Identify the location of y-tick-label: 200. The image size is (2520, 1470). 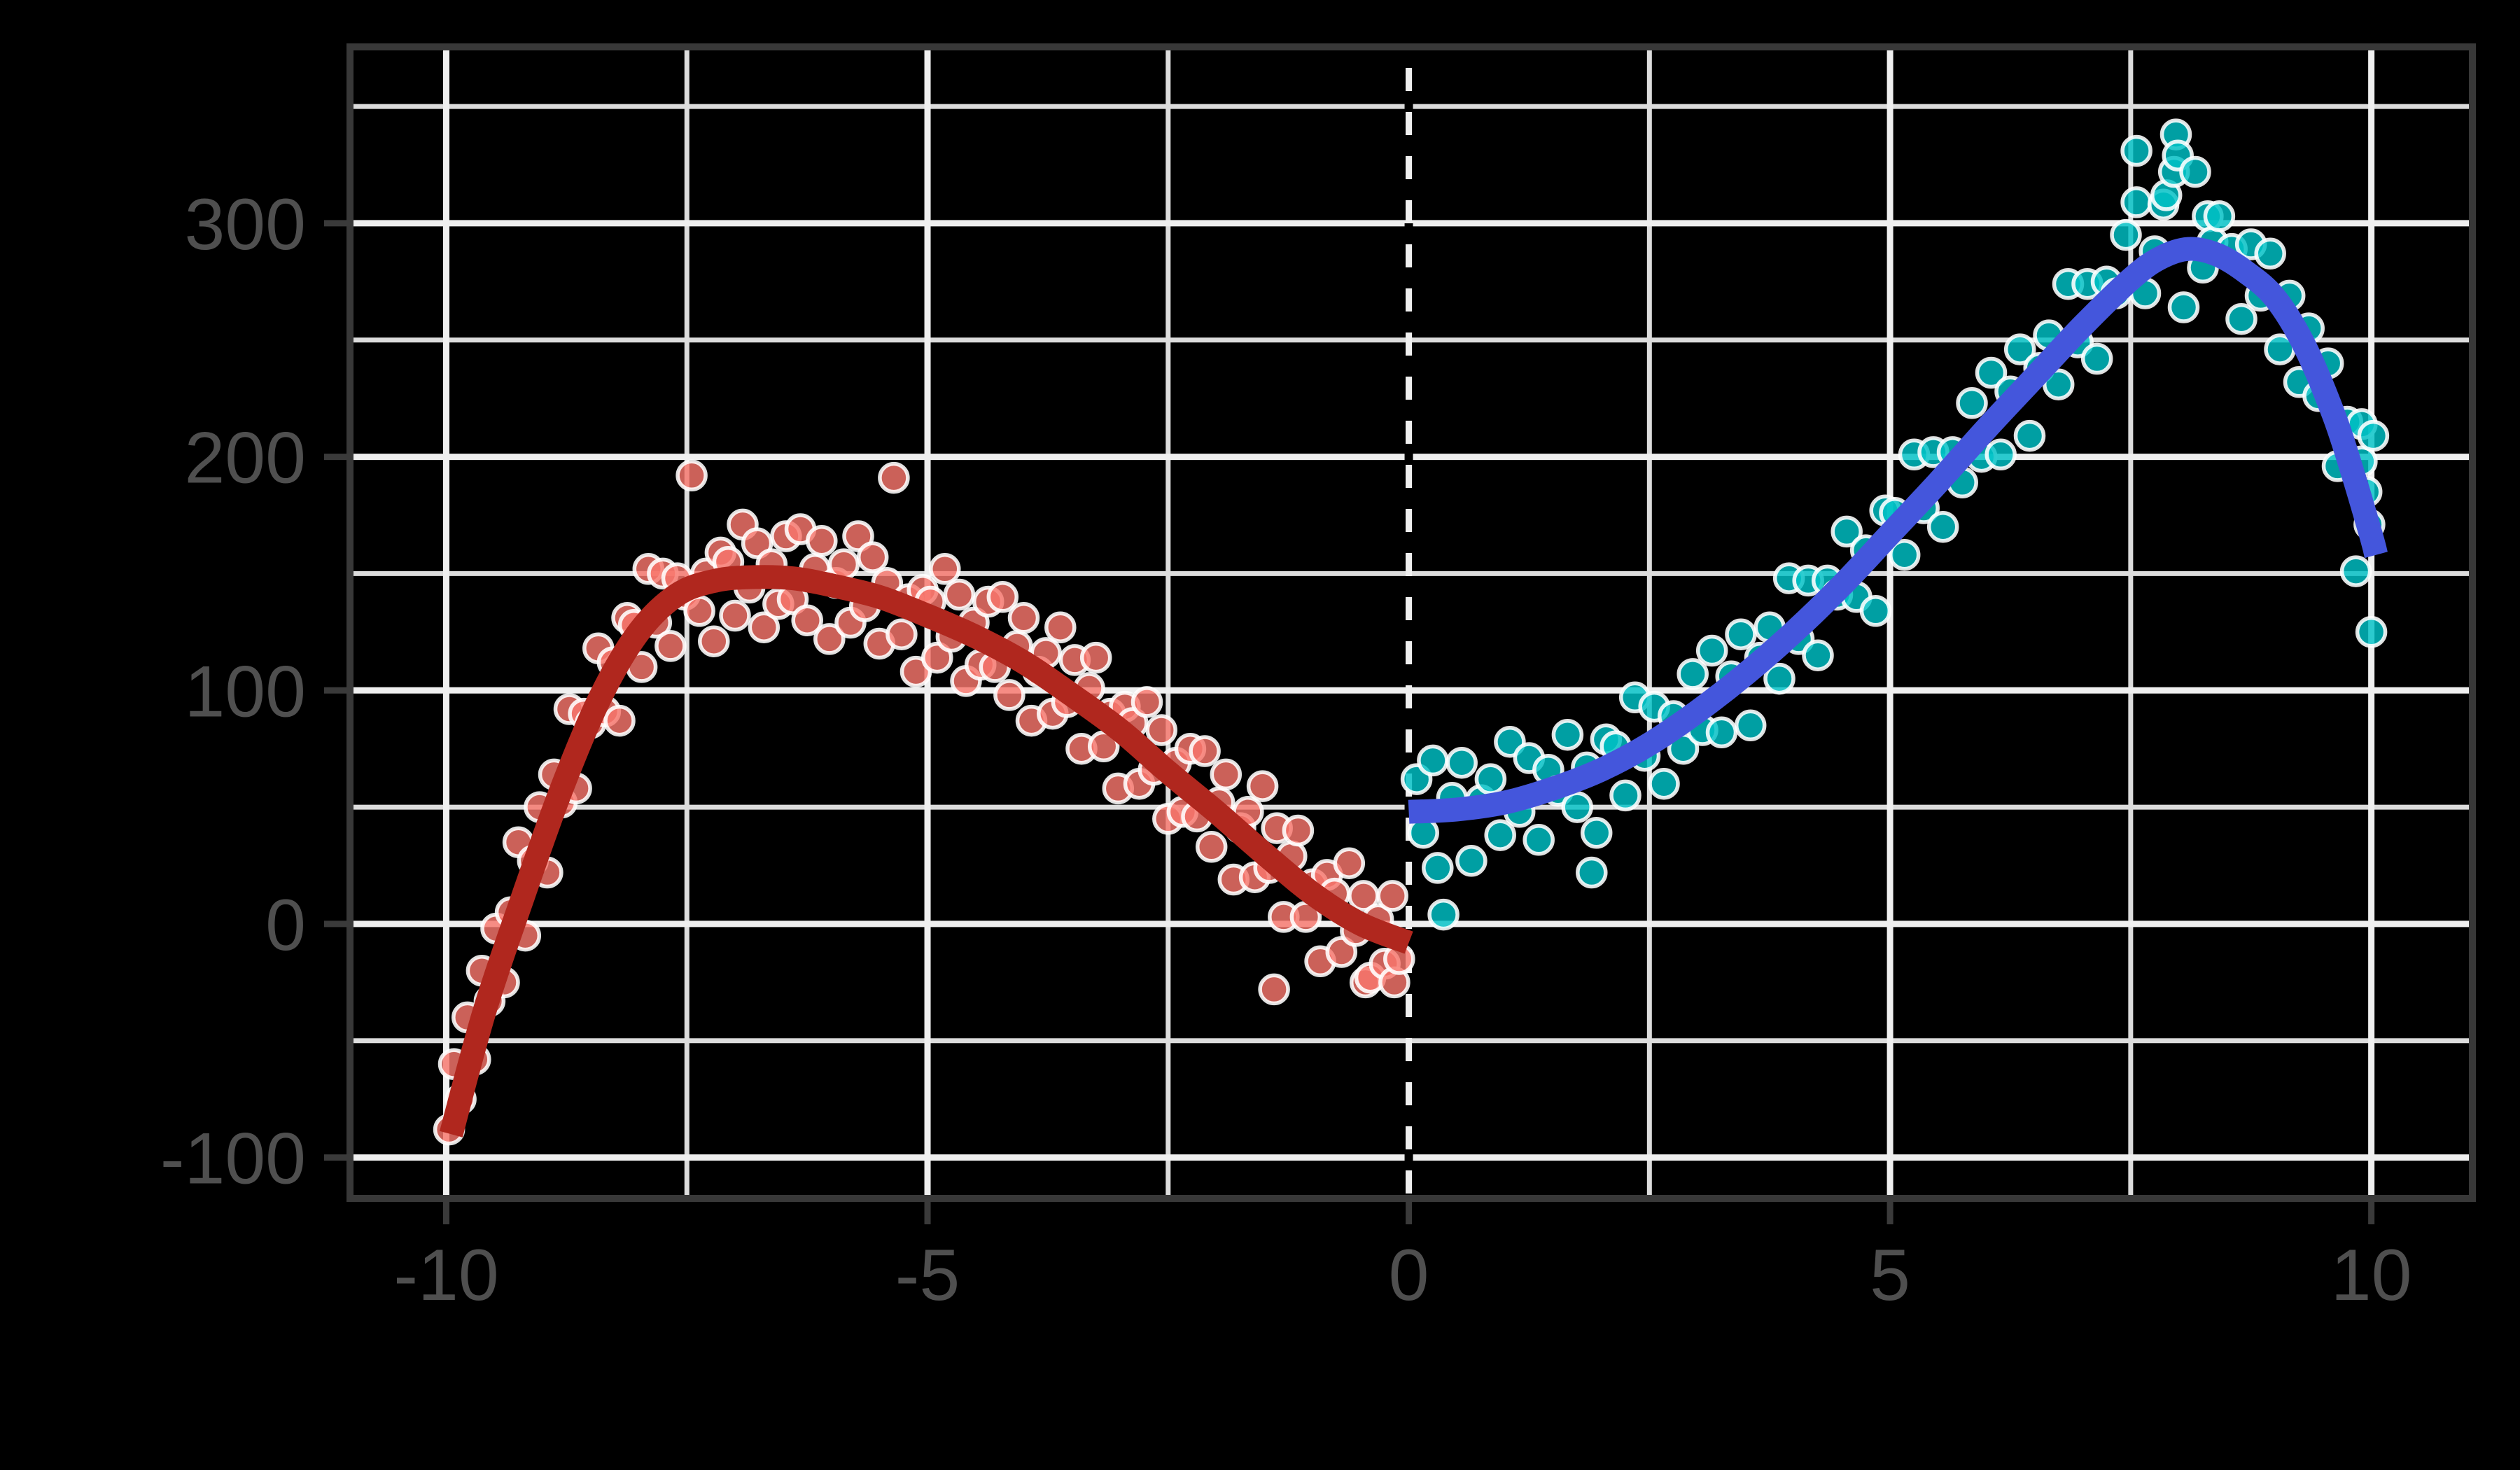
(245, 458).